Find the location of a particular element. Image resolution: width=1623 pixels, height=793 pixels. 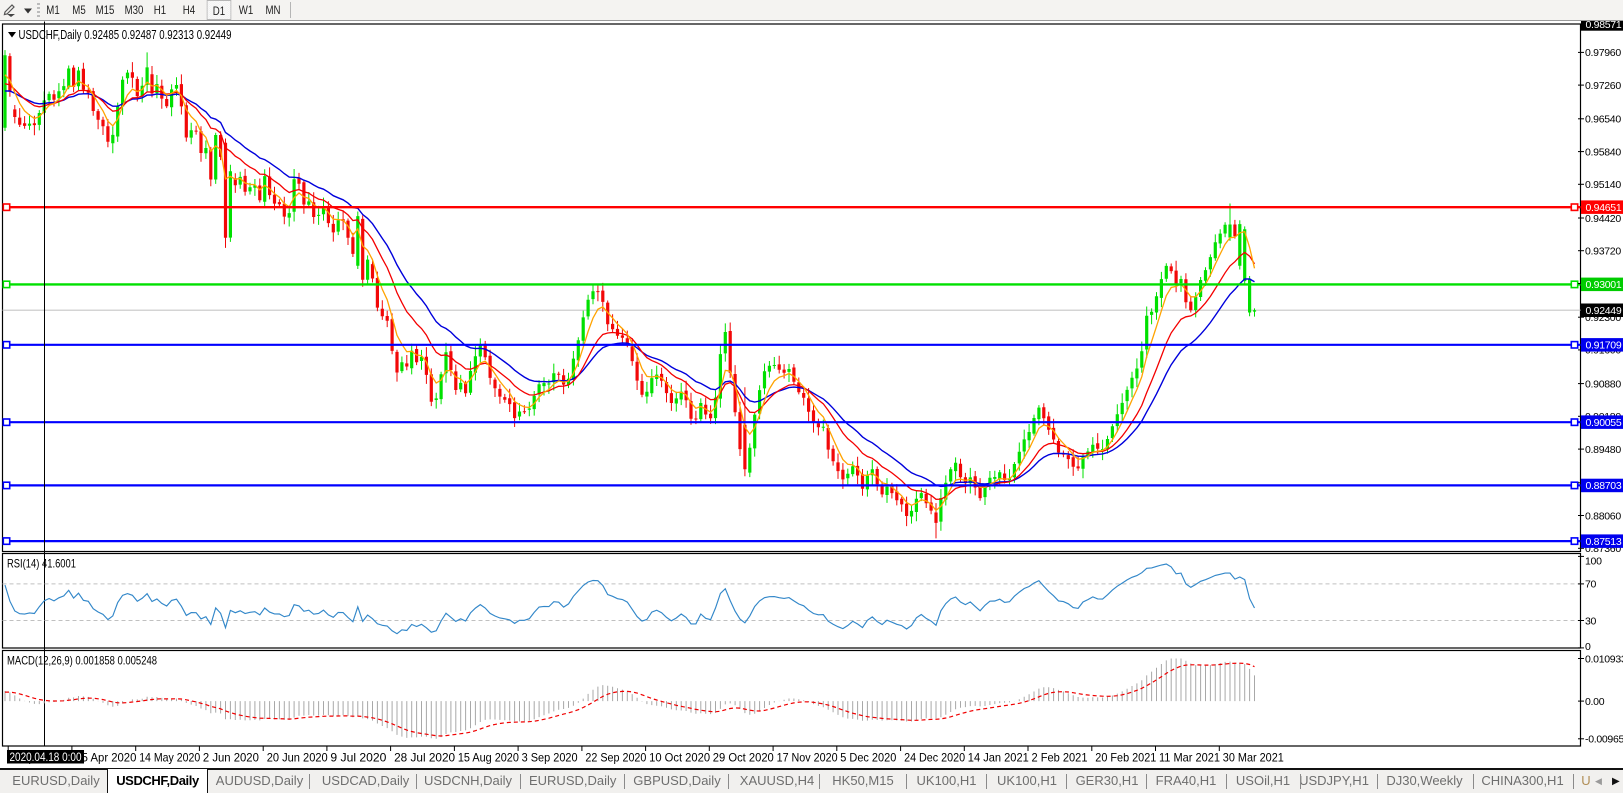

svg-text: 30 is located at coordinates (1591, 621).